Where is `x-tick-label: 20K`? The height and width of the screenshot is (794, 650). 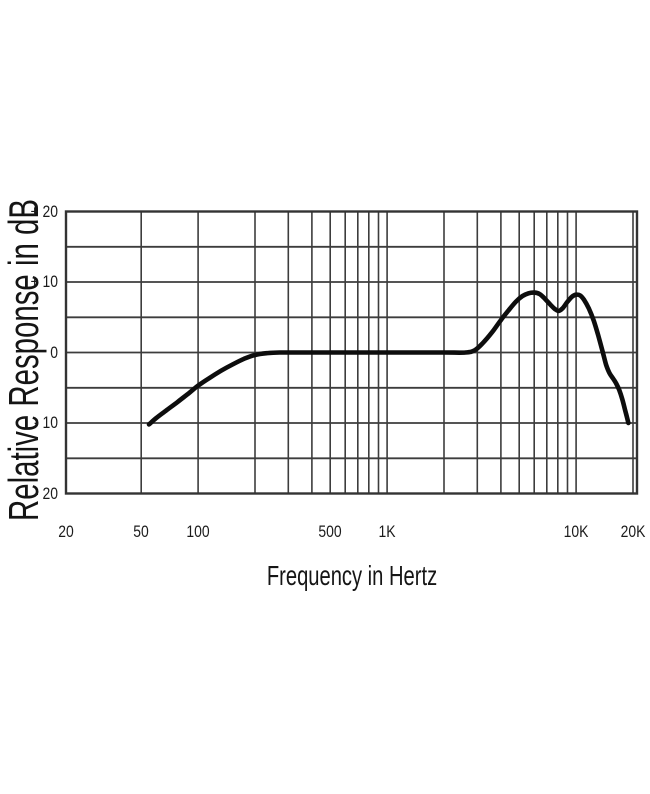 x-tick-label: 20K is located at coordinates (633, 531).